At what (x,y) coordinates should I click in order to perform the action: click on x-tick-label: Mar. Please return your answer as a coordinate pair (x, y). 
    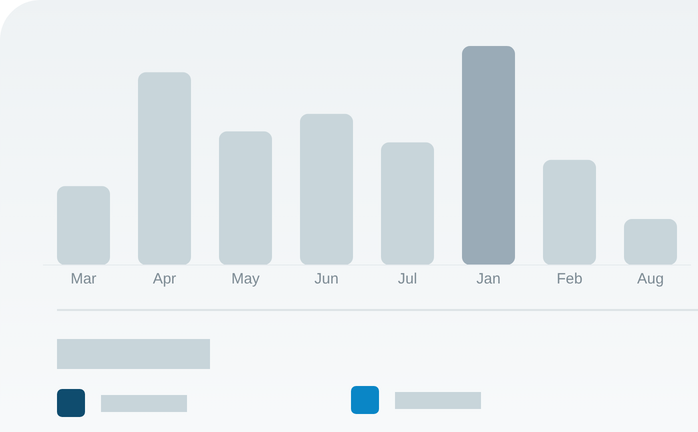
    Looking at the image, I should click on (83, 279).